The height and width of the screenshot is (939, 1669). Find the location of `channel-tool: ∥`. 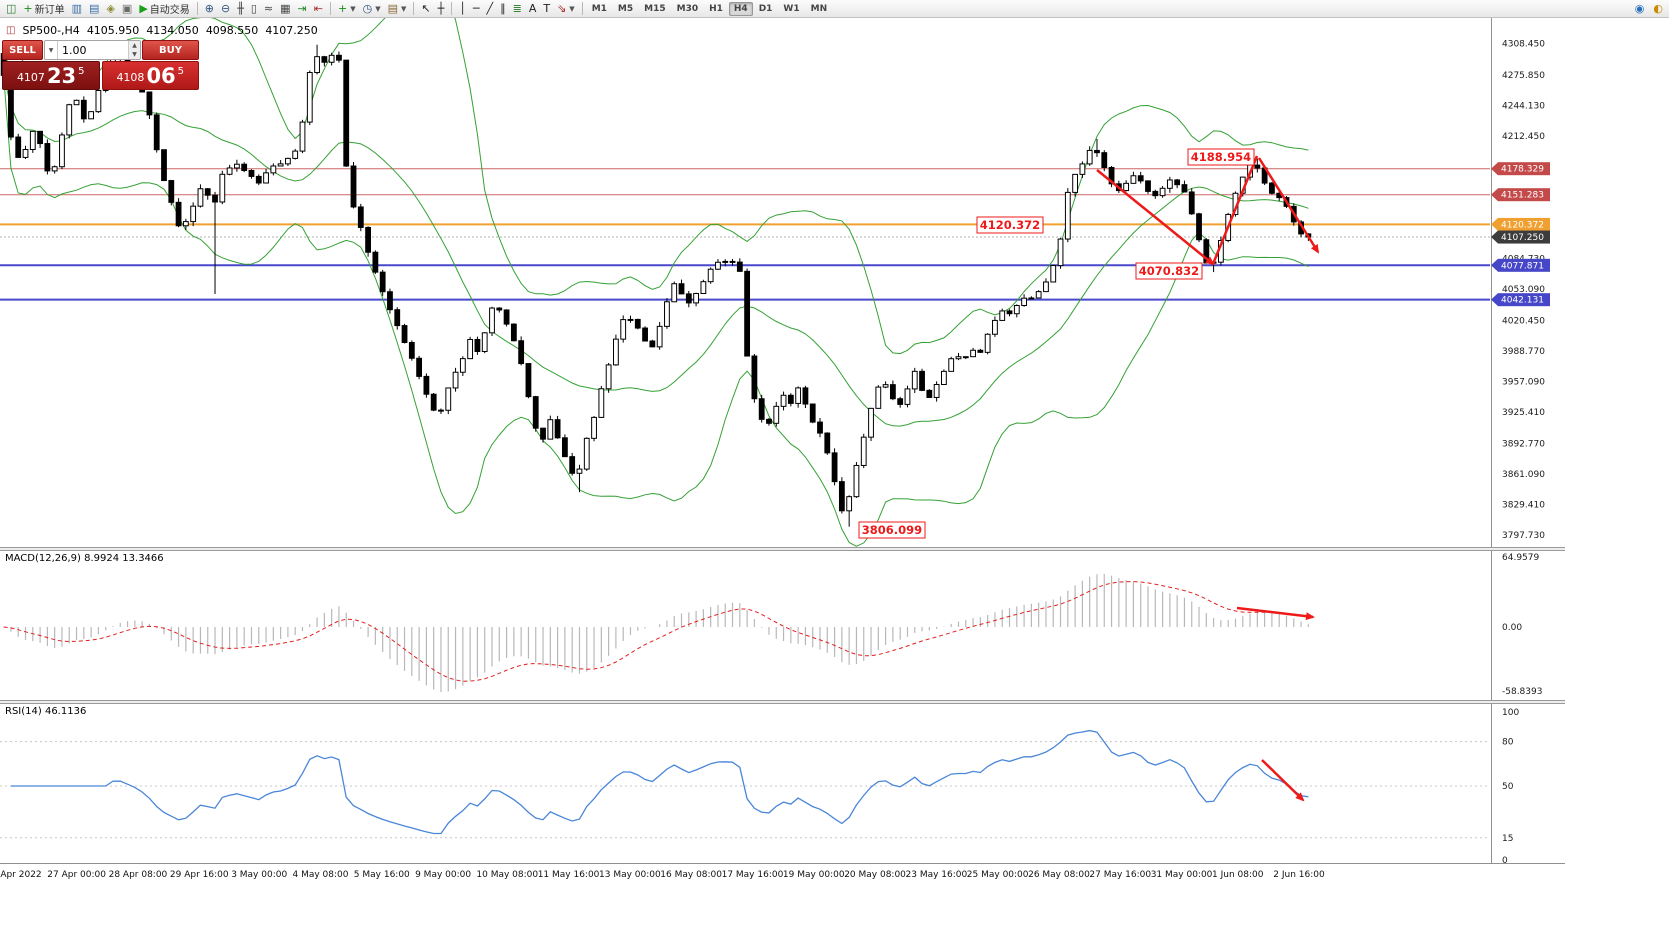

channel-tool: ∥ is located at coordinates (503, 8).